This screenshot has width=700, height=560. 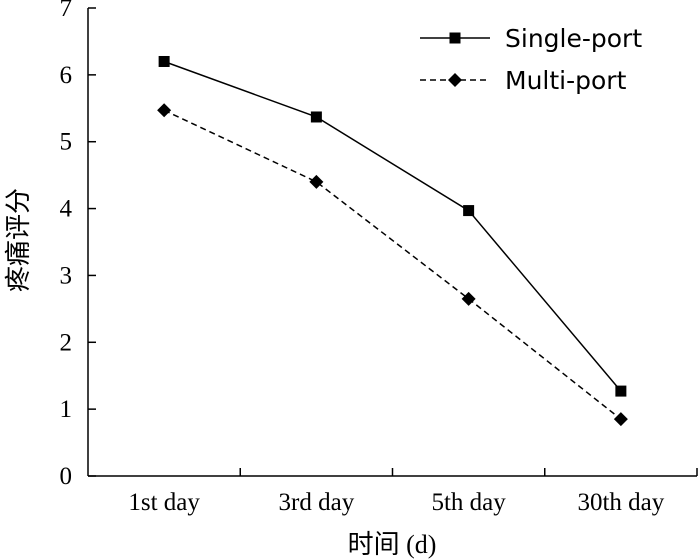 I want to click on x-tick-label: 5th day, so click(x=468, y=502).